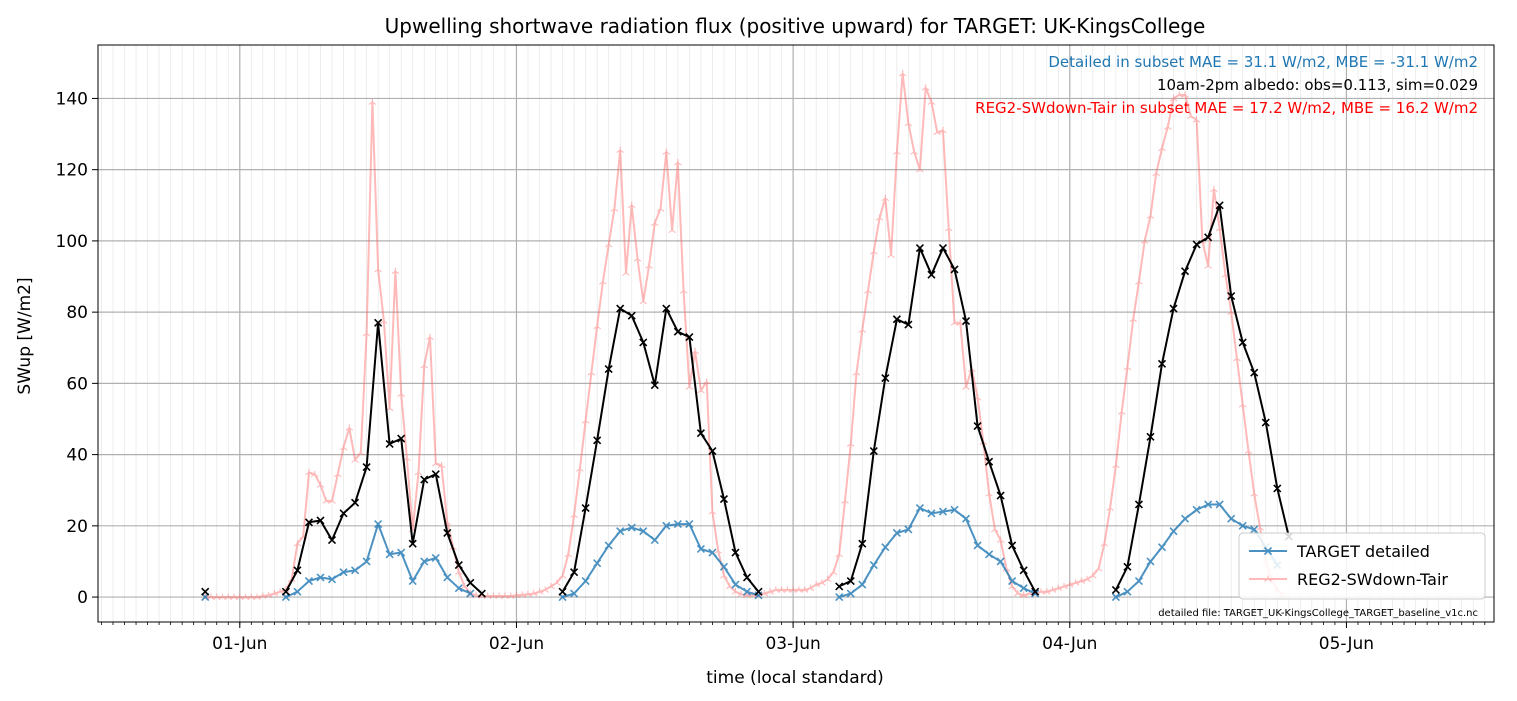 The image size is (1517, 701). Describe the element at coordinates (72, 242) in the screenshot. I see `y-tick-label: 100` at that location.